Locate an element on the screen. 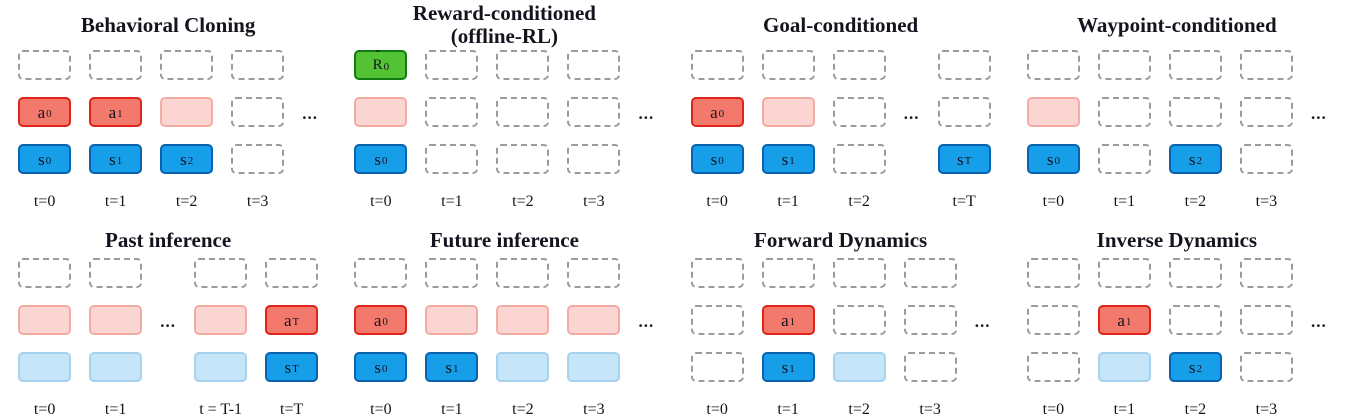 The width and height of the screenshot is (1345, 419). panel-goal-conditioned: Goal-conditioned a 0 s 0 t=0 s 1 t=1 t=2... s T t=T is located at coordinates (841, 111).